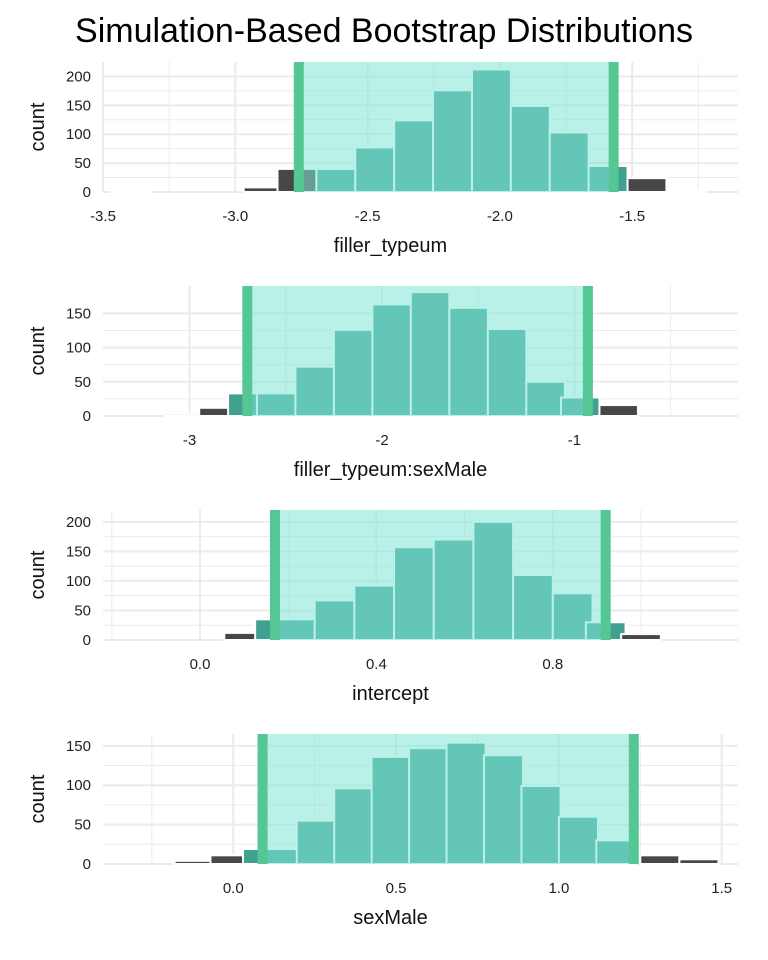 This screenshot has width=768, height=960. What do you see at coordinates (390, 246) in the screenshot?
I see `x-axis-label: filler_typeum` at bounding box center [390, 246].